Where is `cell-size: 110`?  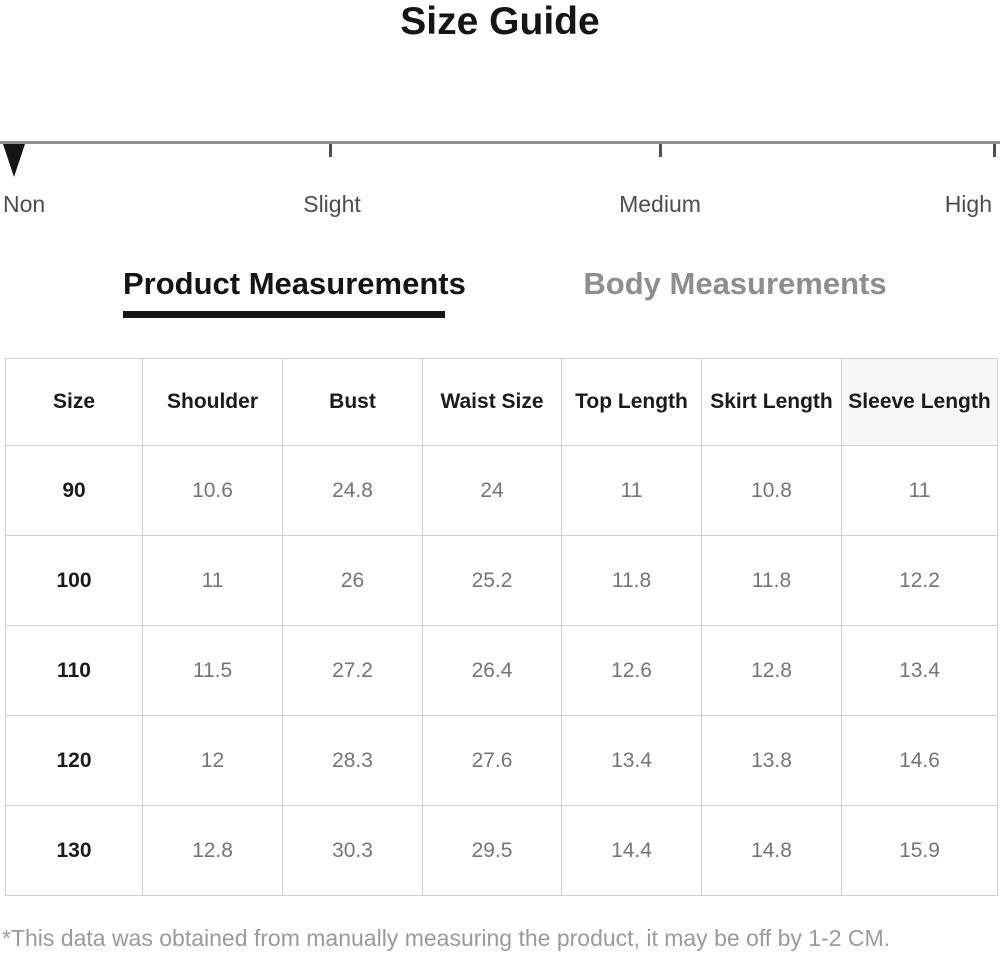 cell-size: 110 is located at coordinates (74, 670).